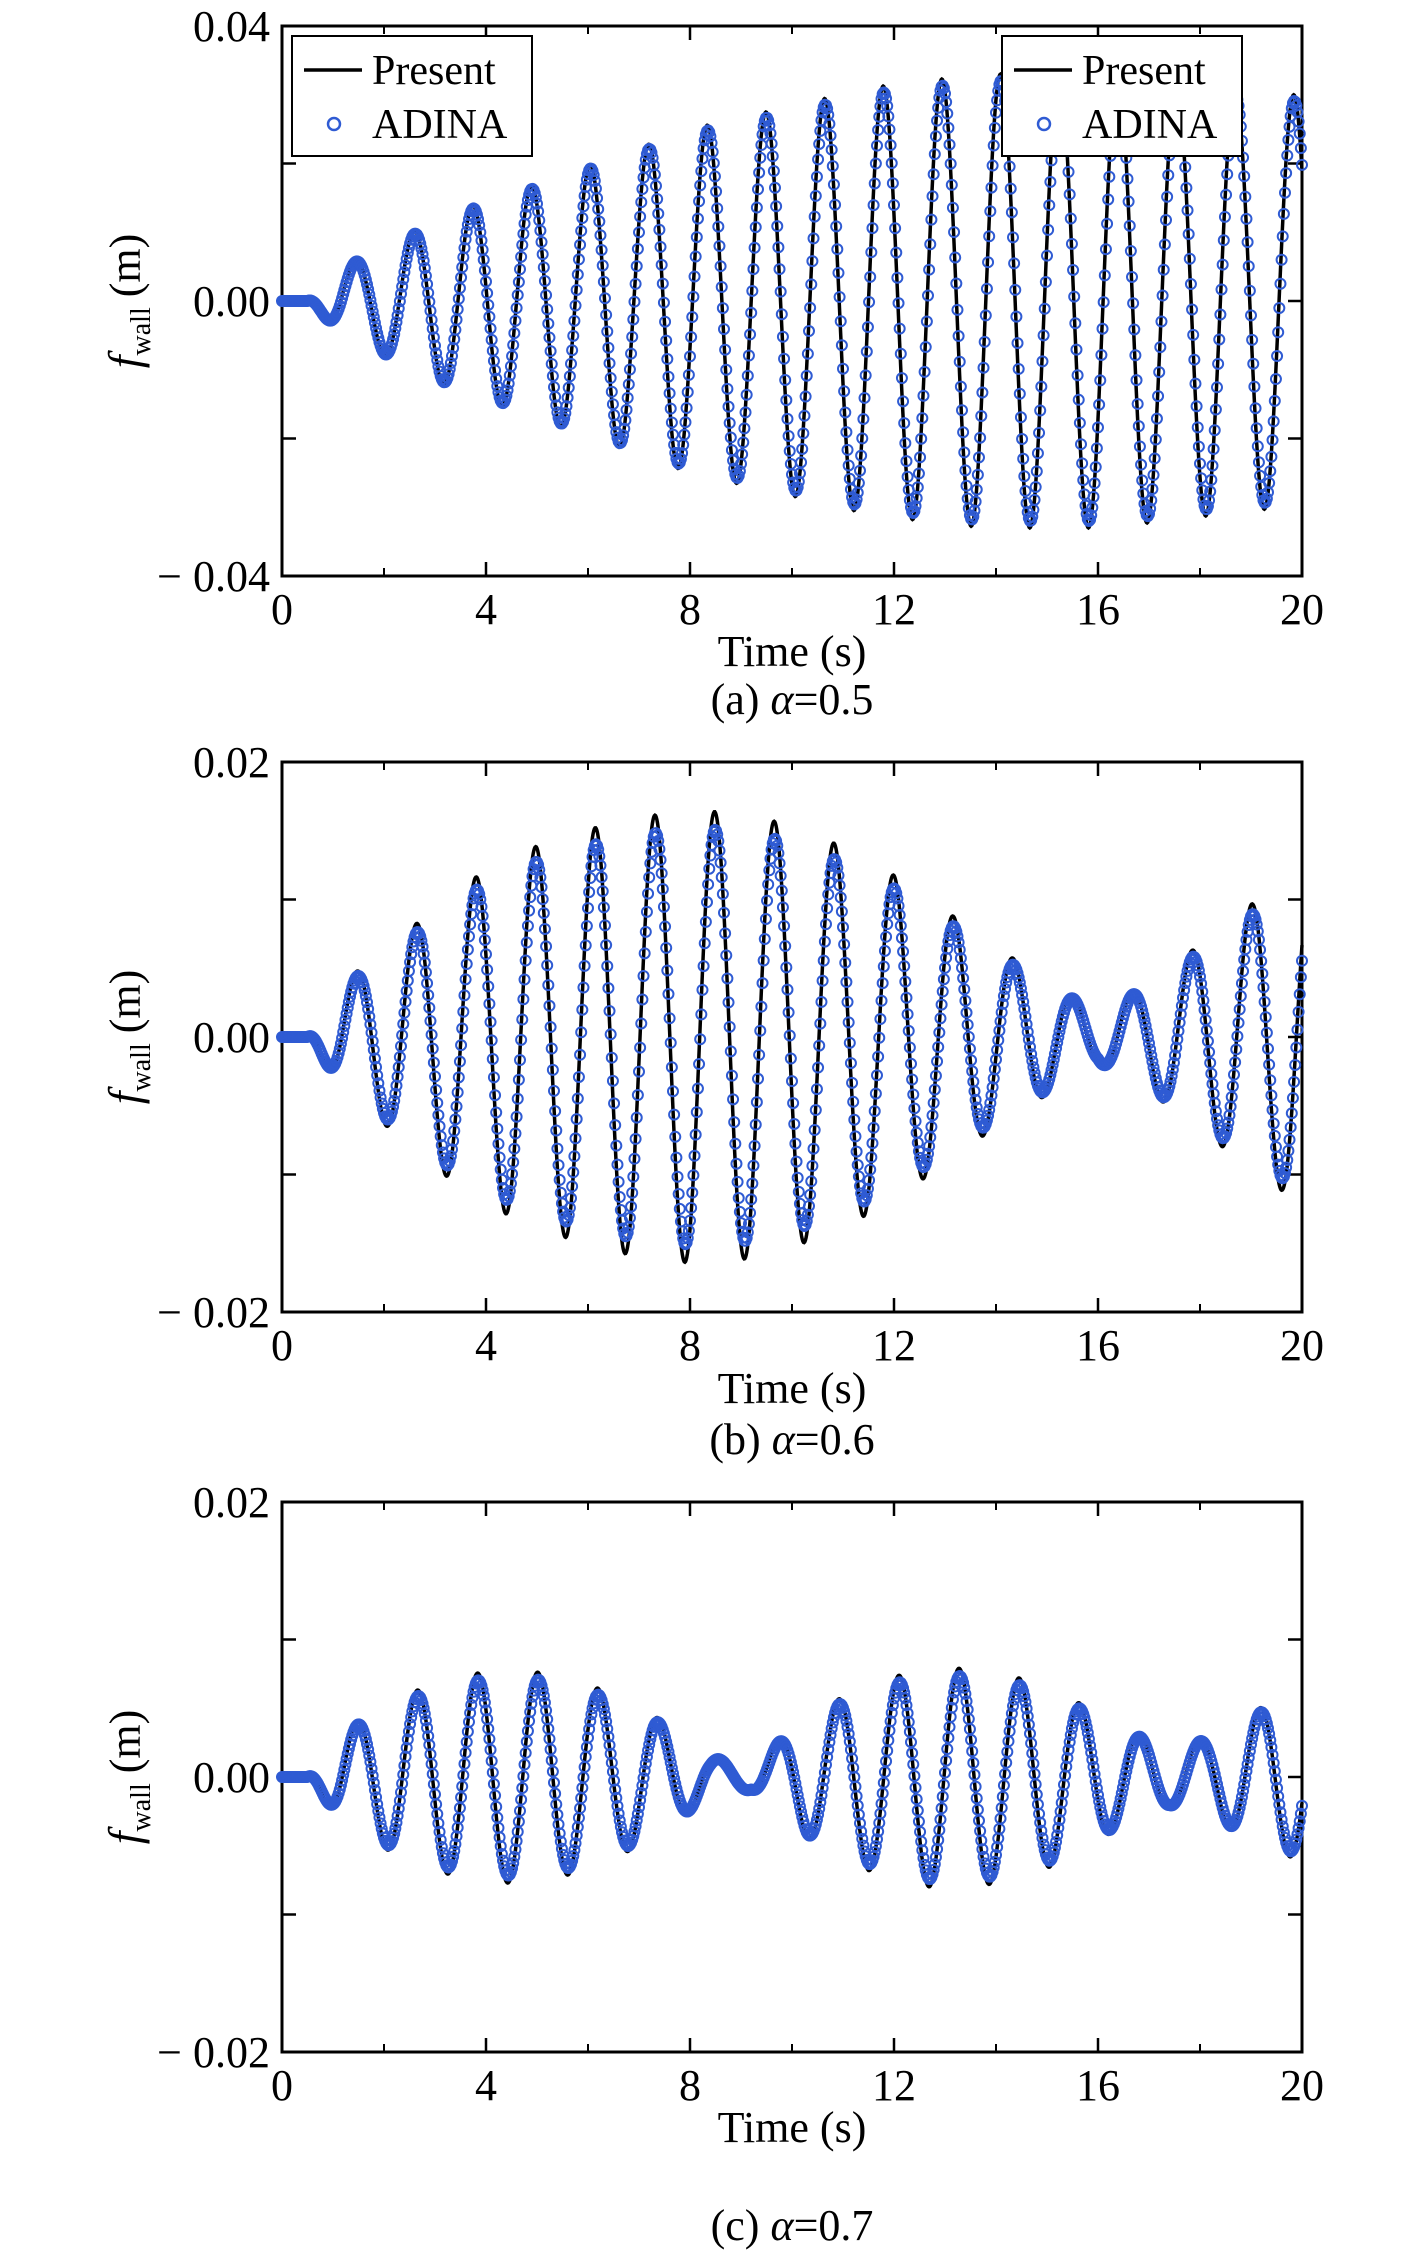  Describe the element at coordinates (334, 124) in the screenshot. I see `legend-adina-swatch` at that location.